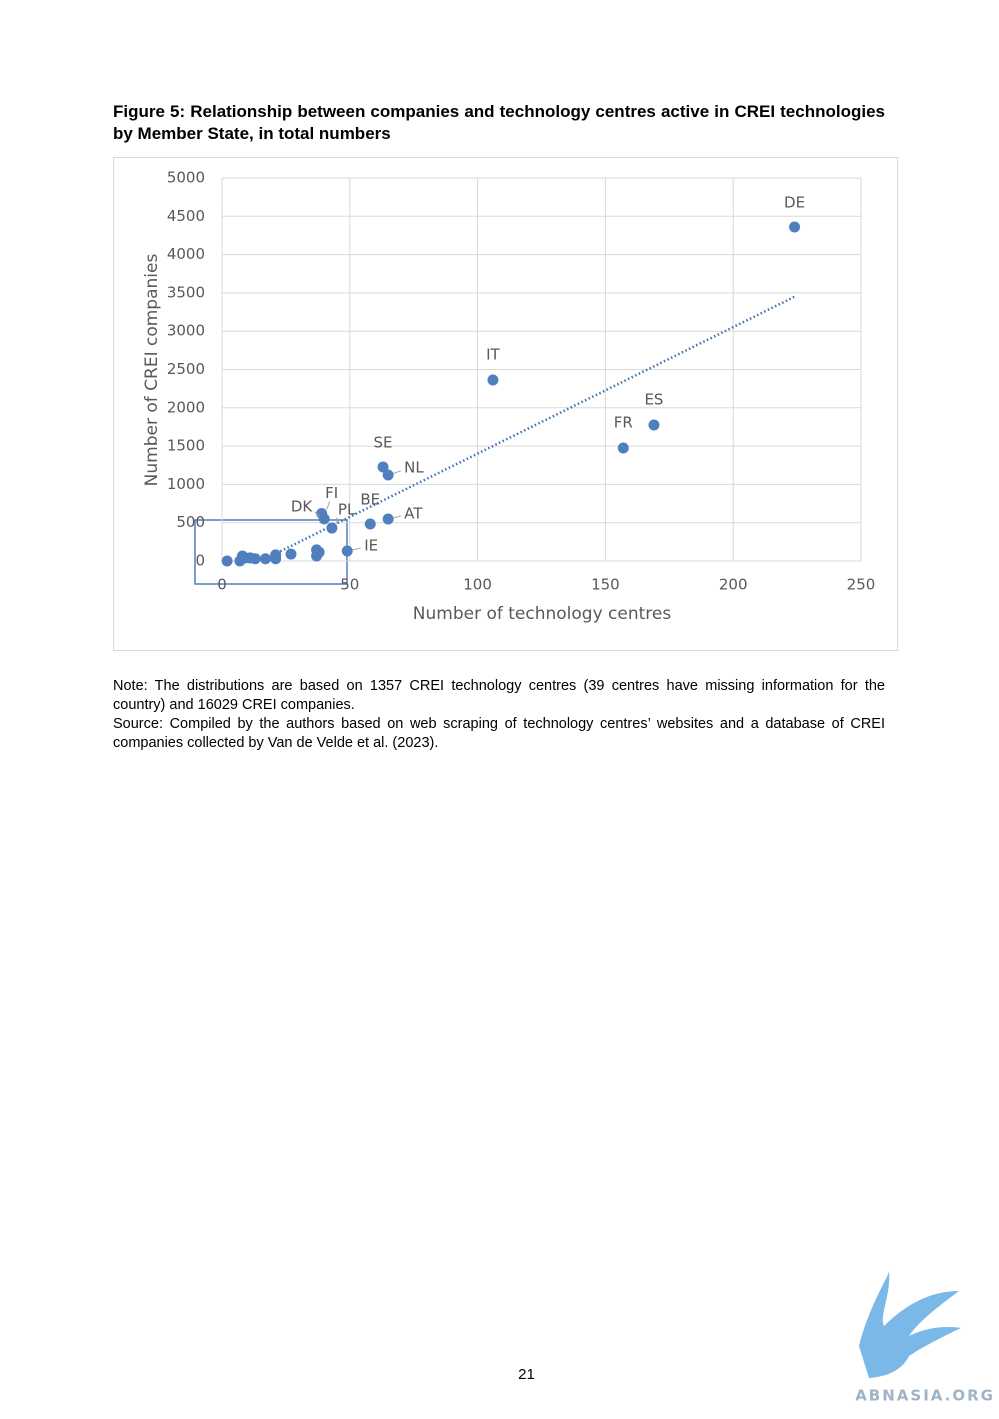 This screenshot has height=1419, width=999. I want to click on point-label: DE, so click(794, 203).